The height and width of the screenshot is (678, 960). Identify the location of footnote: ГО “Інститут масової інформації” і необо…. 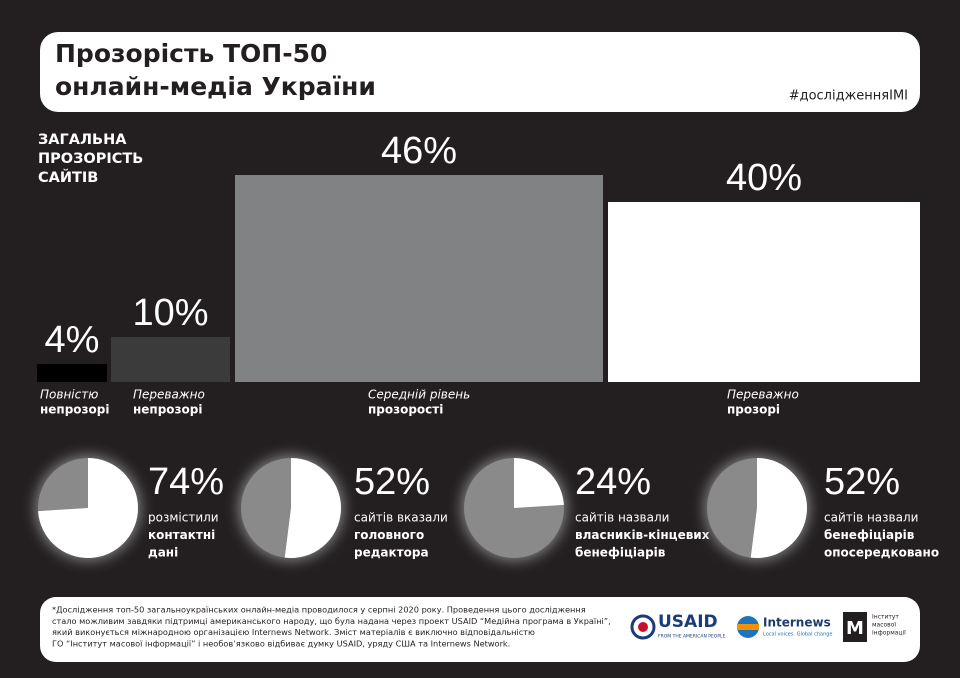
(281, 643).